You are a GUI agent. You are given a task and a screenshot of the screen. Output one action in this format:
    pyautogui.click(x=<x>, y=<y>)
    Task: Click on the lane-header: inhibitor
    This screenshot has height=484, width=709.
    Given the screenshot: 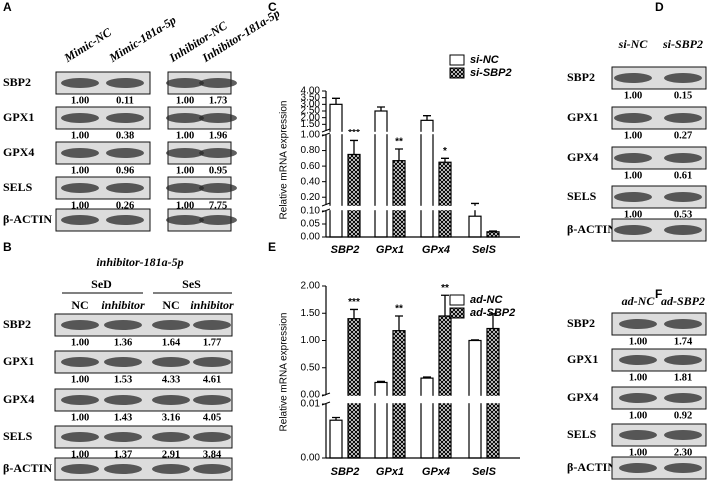 What is the action you would take?
    pyautogui.click(x=212, y=305)
    